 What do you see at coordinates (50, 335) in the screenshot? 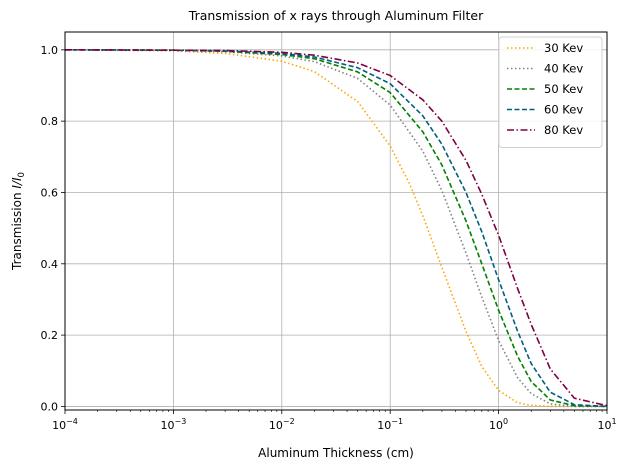
I see `y-tick-label: 0.2` at bounding box center [50, 335].